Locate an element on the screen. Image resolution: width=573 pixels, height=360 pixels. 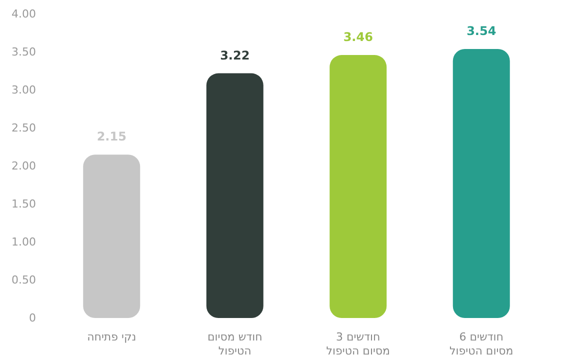
y-tick-label: 4.00 is located at coordinates (24, 14).